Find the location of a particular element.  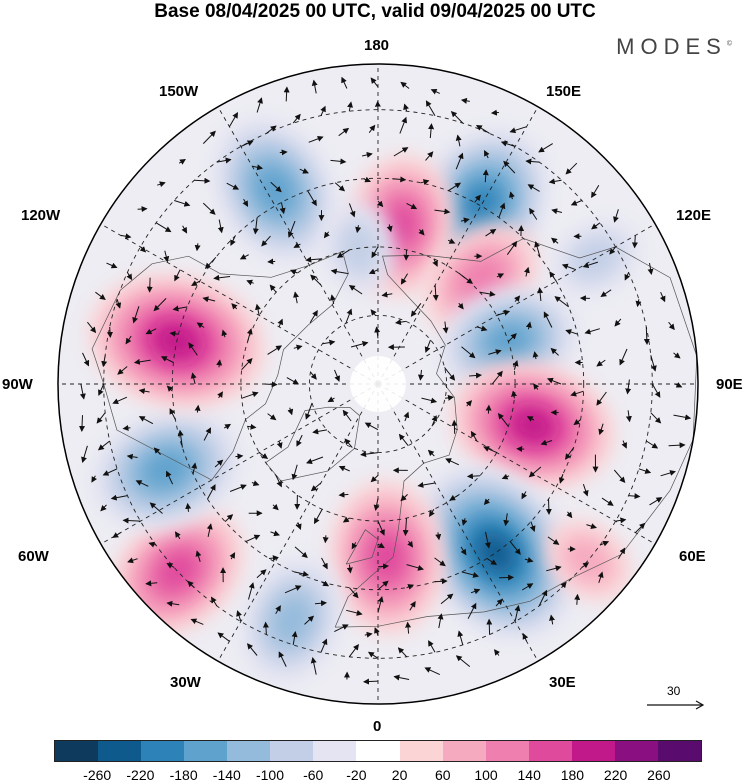

label-150w: 150W is located at coordinates (179, 91).